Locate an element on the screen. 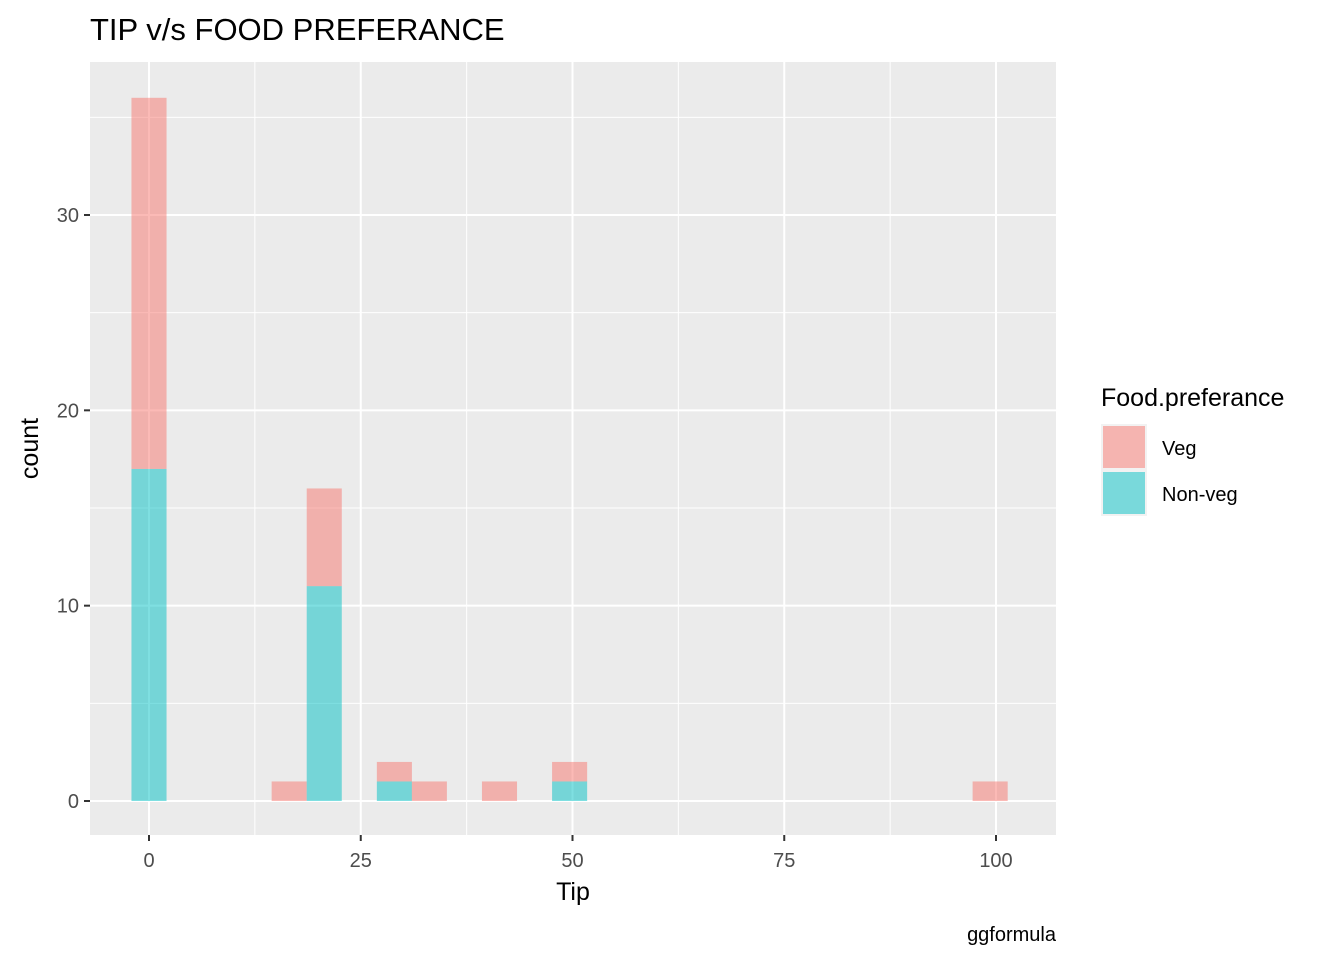  x-axis-title: Tip is located at coordinates (573, 892).